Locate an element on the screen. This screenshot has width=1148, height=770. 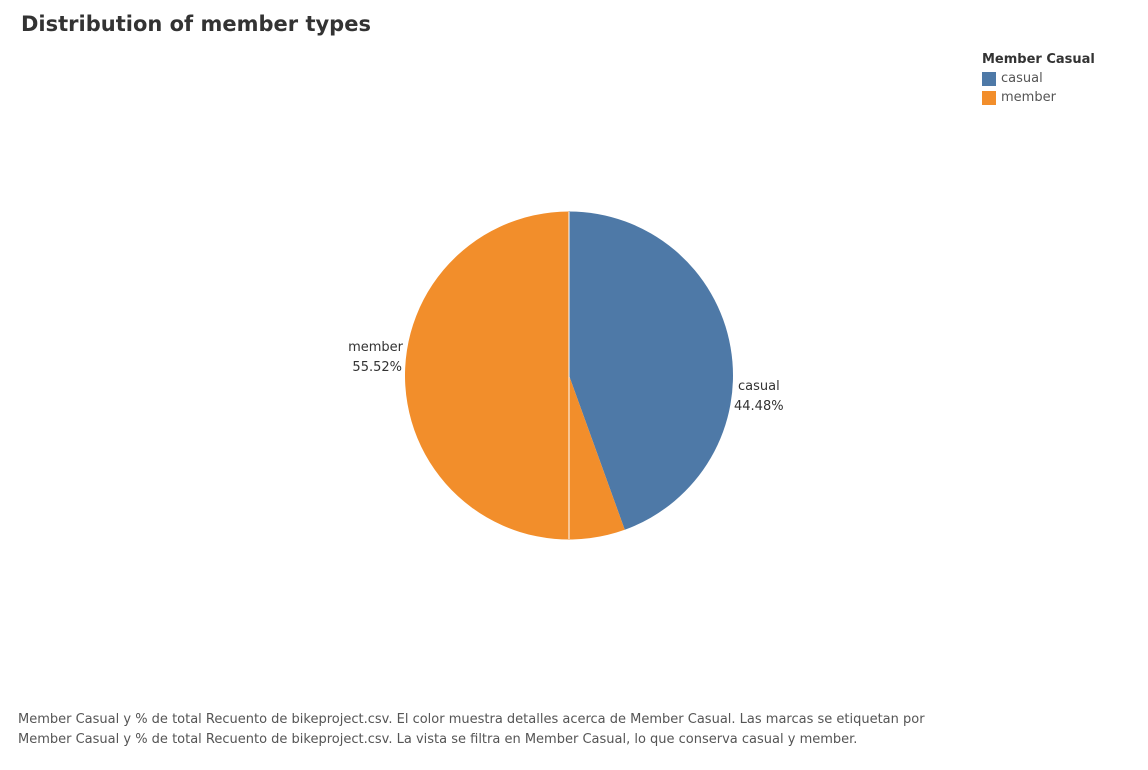
legend-swatch-member is located at coordinates (989, 97).